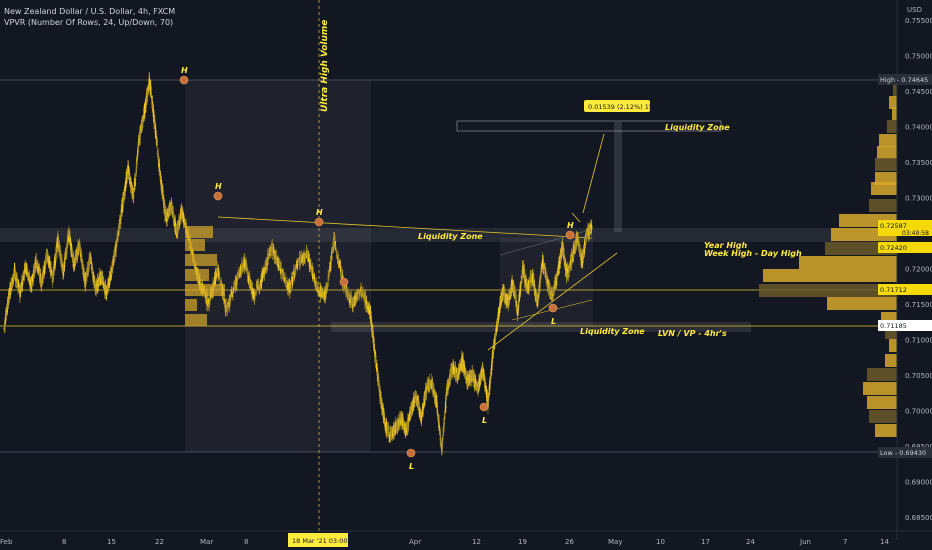  What do you see at coordinates (905, 325) in the screenshot?
I see `price-badge` at bounding box center [905, 325].